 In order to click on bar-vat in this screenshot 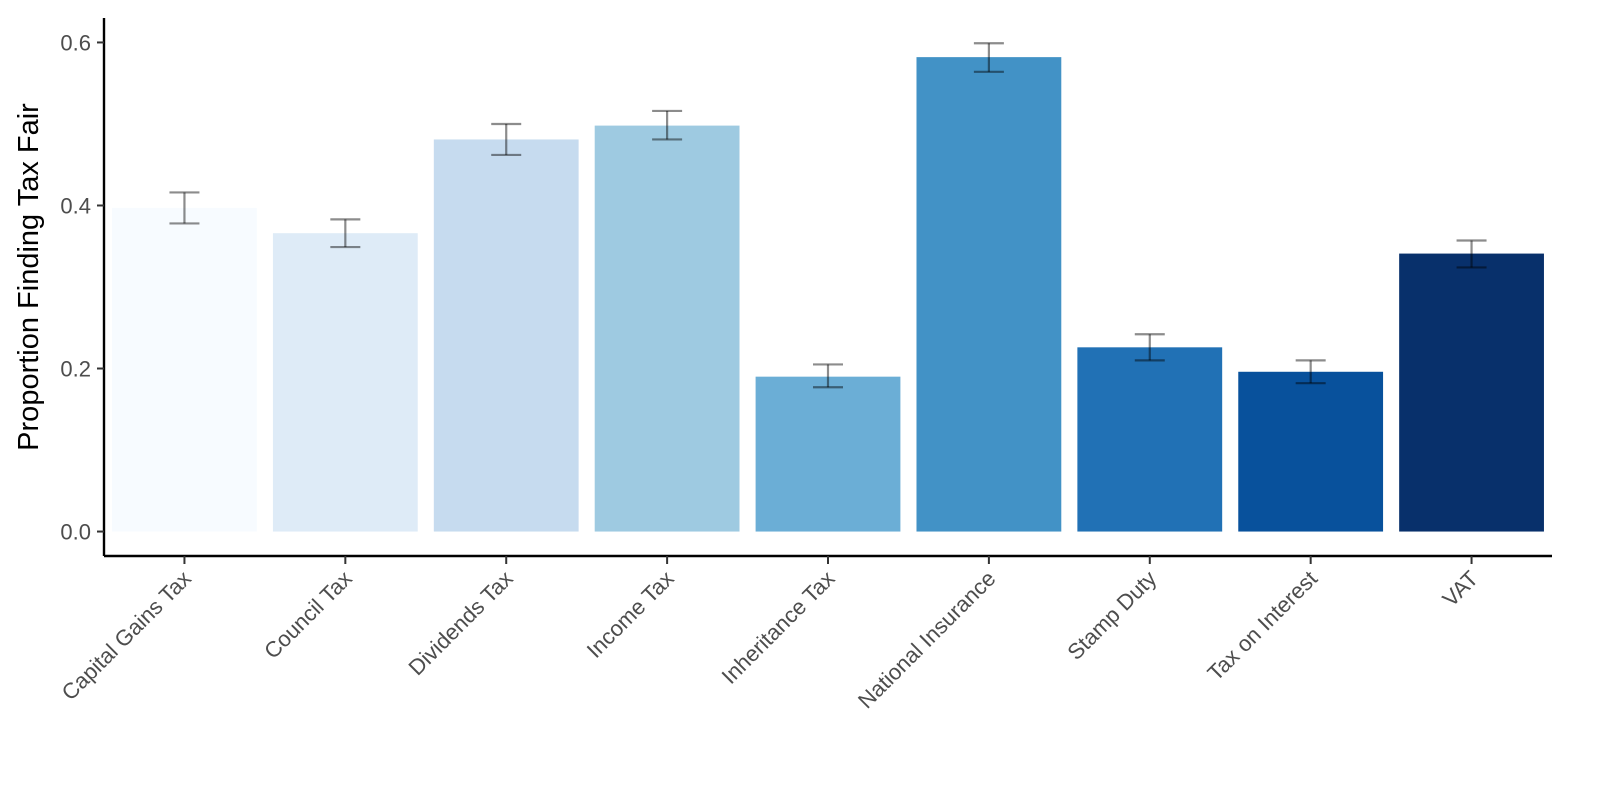, I will do `click(1471, 392)`.